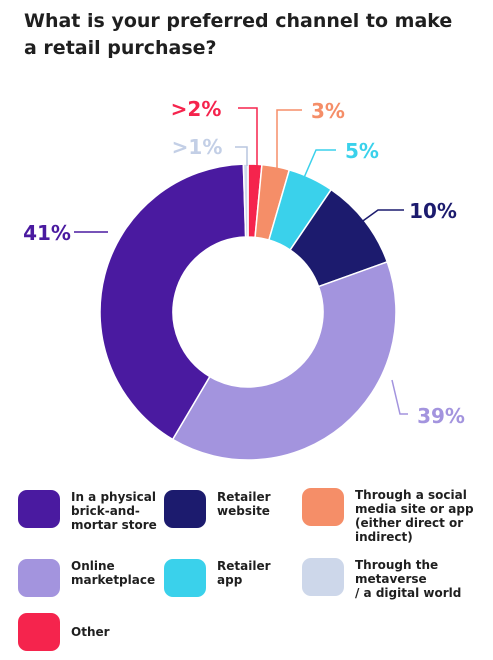  What do you see at coordinates (196, 109) in the screenshot?
I see `data-label: >2%` at bounding box center [196, 109].